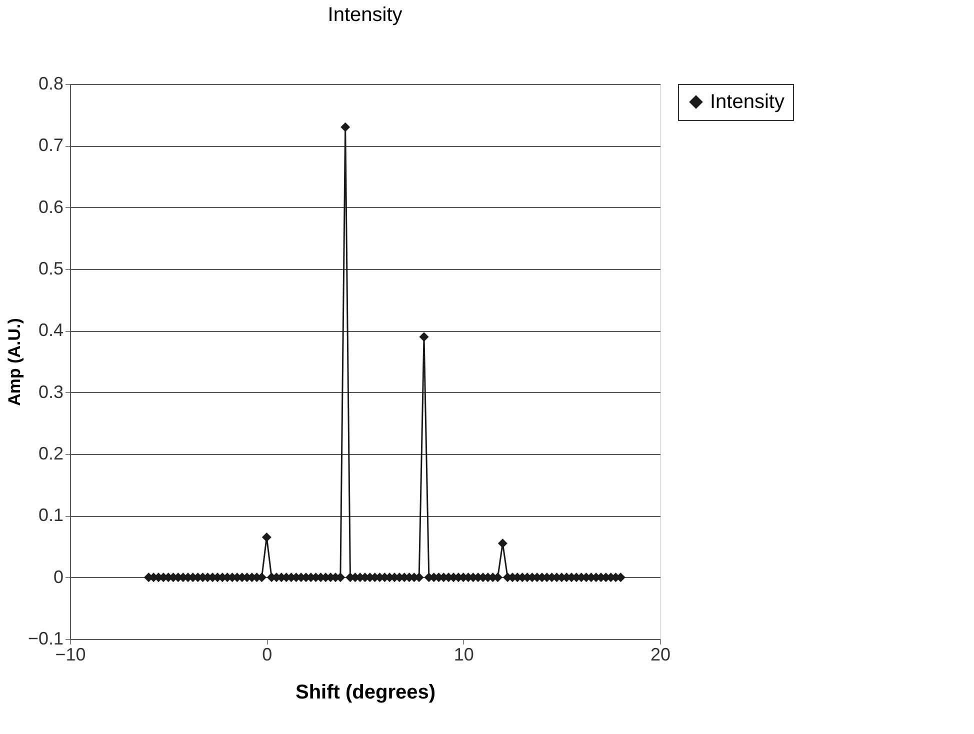  I want to click on y-tick-label: 0, so click(58, 576).